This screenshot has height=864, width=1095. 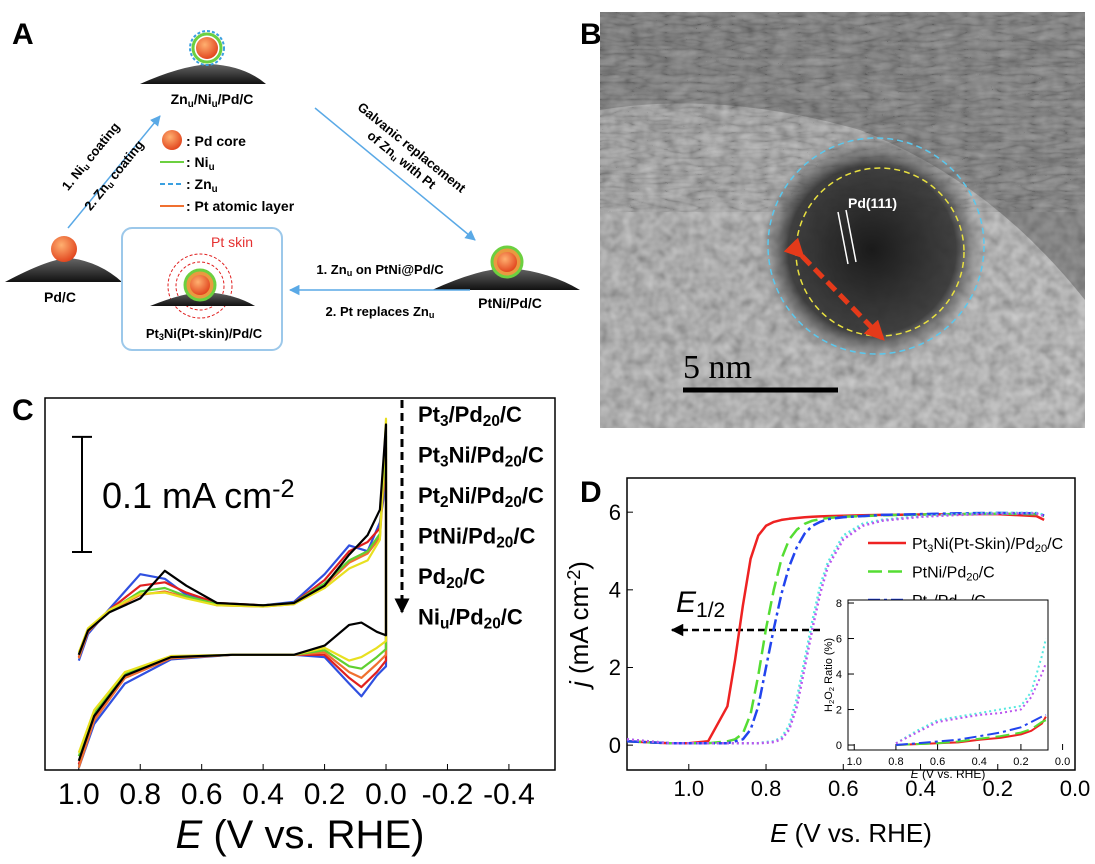 I want to click on text-run: PtNi/Pd/C, so click(x=510, y=303).